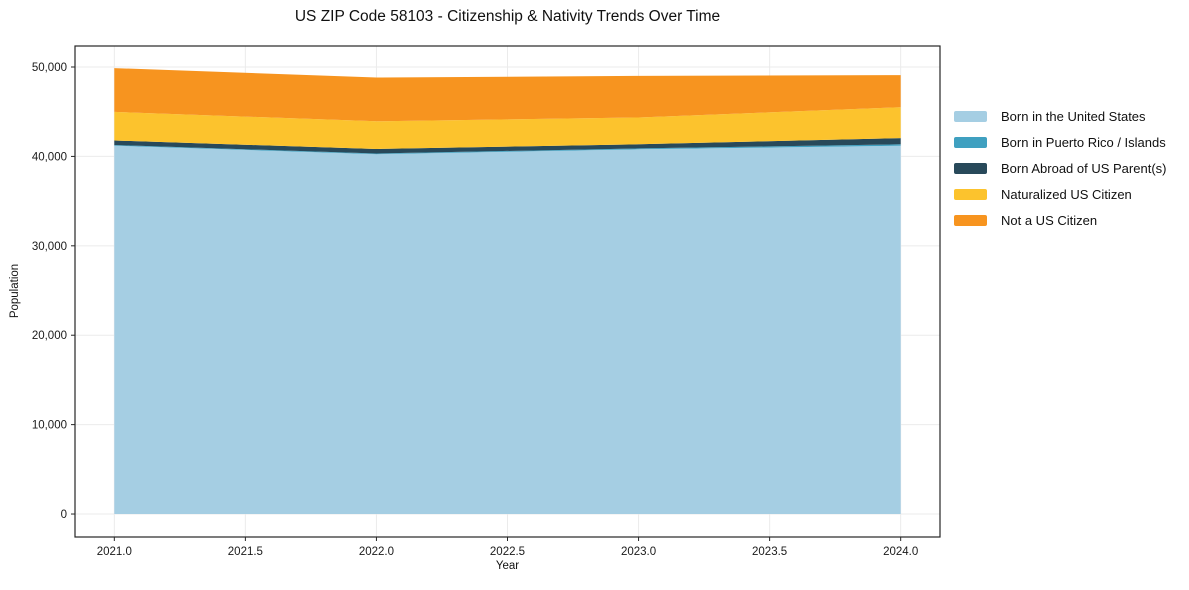 The image size is (1189, 590). I want to click on svg-text: 2023.5, so click(769, 552).